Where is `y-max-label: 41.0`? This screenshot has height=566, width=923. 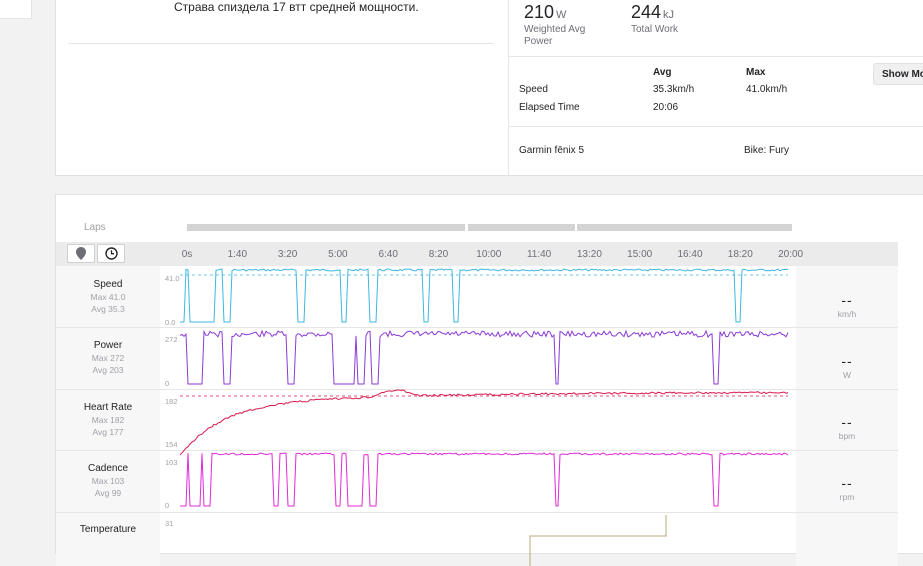
y-max-label: 41.0 is located at coordinates (172, 278).